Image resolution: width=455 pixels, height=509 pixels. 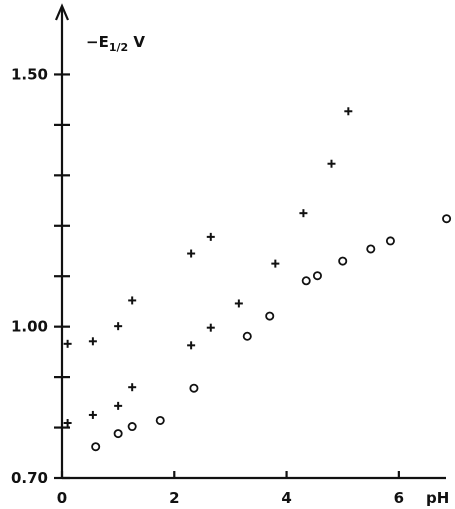 What do you see at coordinates (62, 12) in the screenshot?
I see `y-axis-arrow` at bounding box center [62, 12].